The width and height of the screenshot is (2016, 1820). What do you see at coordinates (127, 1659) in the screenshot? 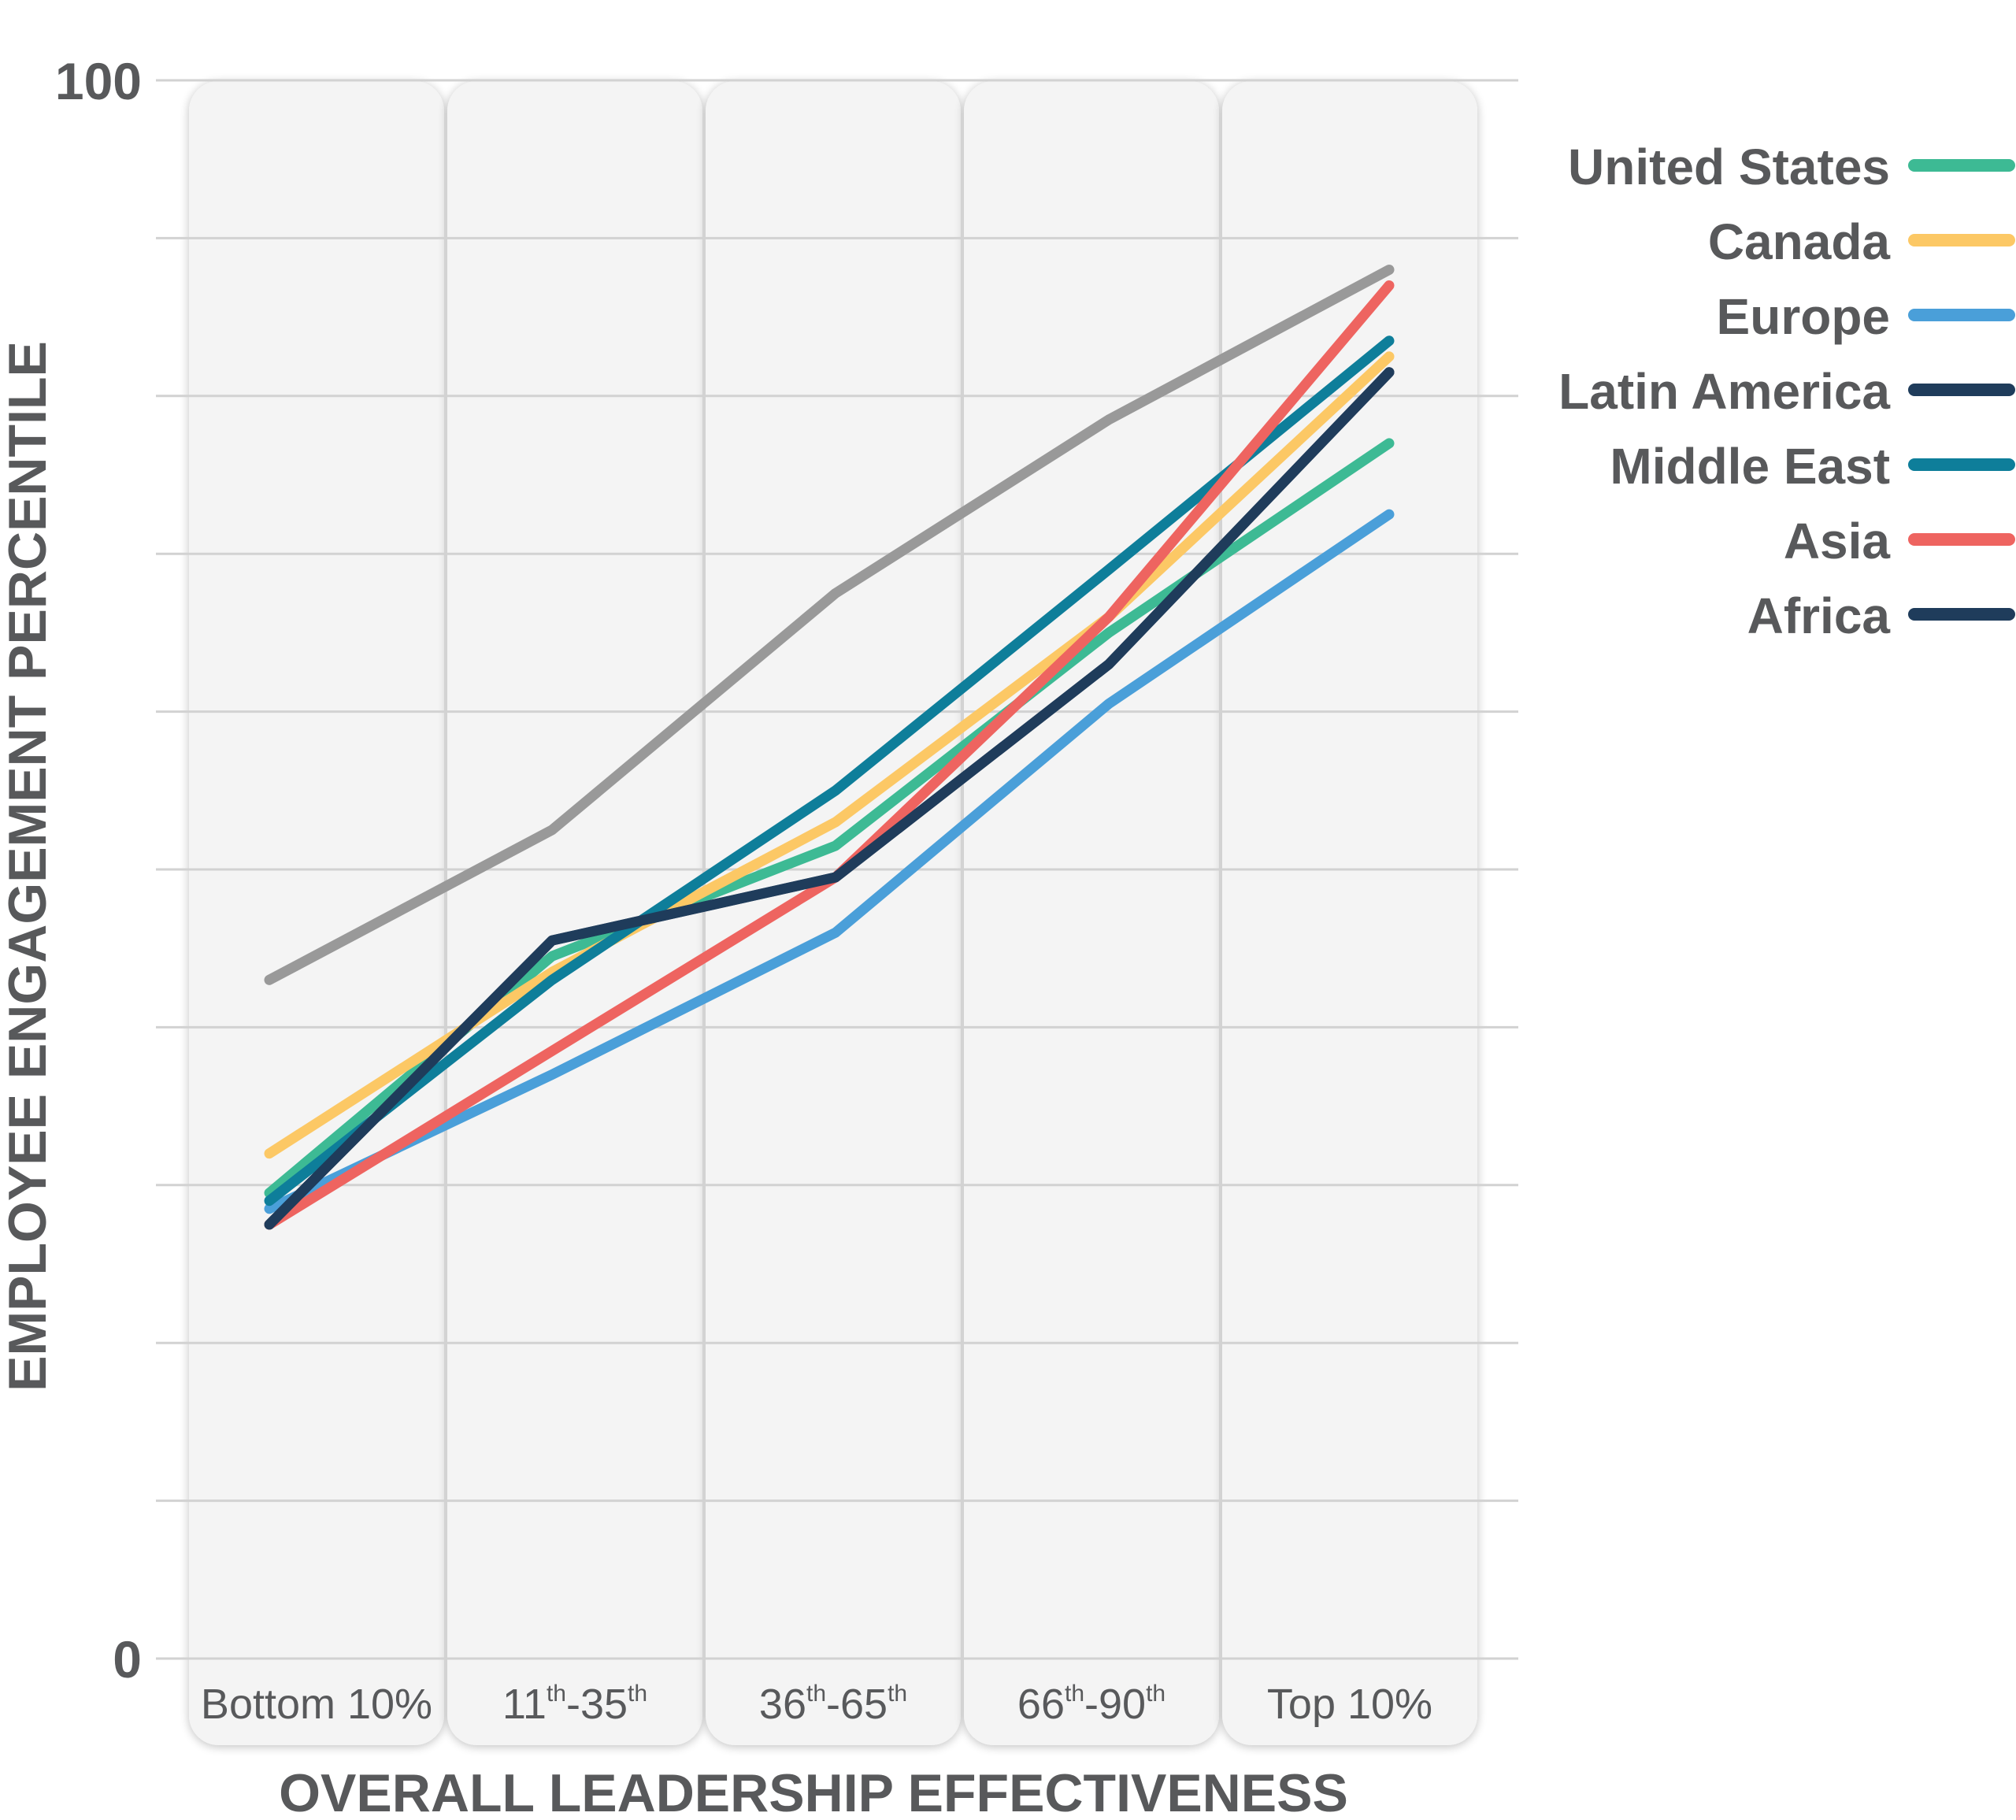
I see `y-tick-label: 0` at bounding box center [127, 1659].